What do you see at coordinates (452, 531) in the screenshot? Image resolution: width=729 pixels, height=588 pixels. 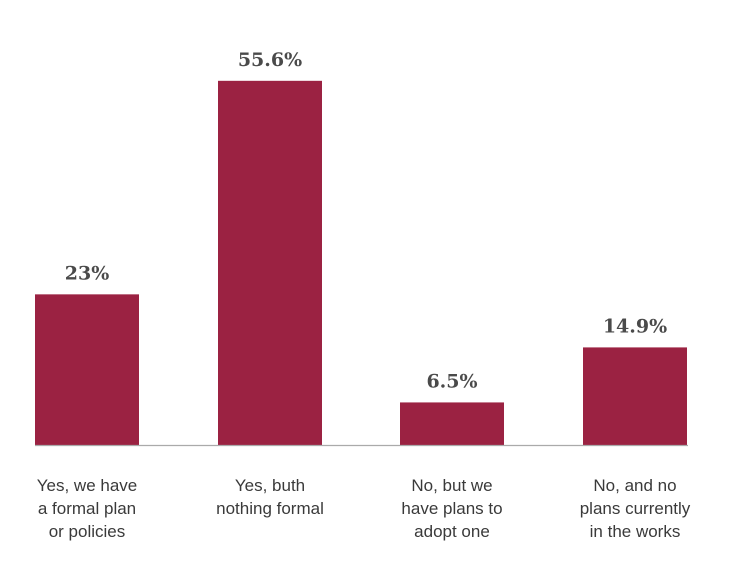 I see `category-label-line: adopt one` at bounding box center [452, 531].